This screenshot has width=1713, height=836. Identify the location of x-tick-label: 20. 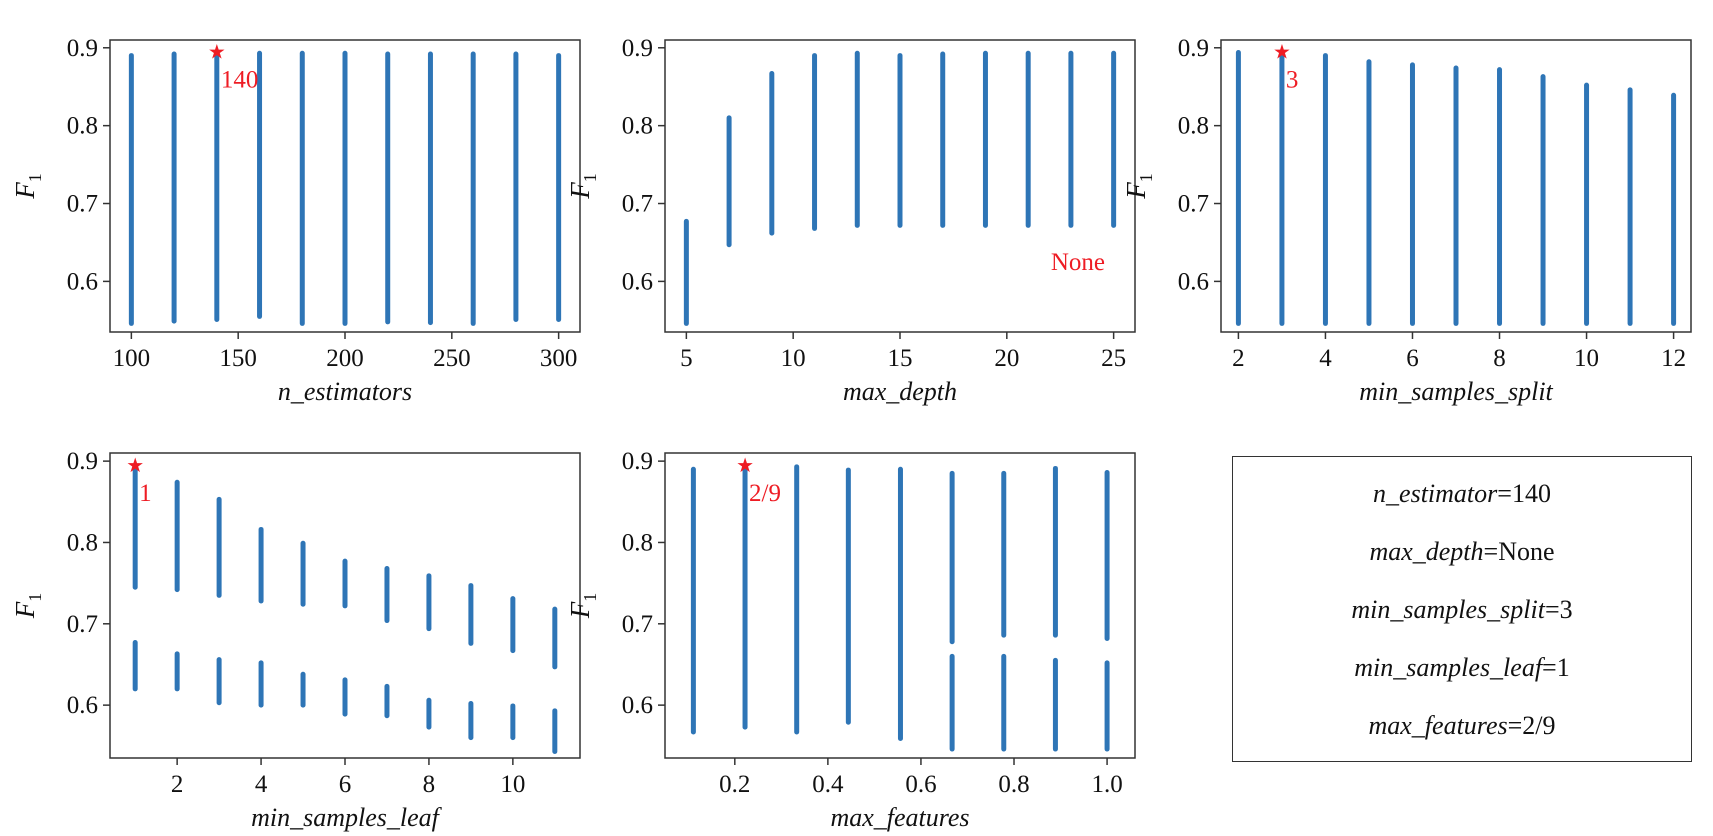
(1006, 358).